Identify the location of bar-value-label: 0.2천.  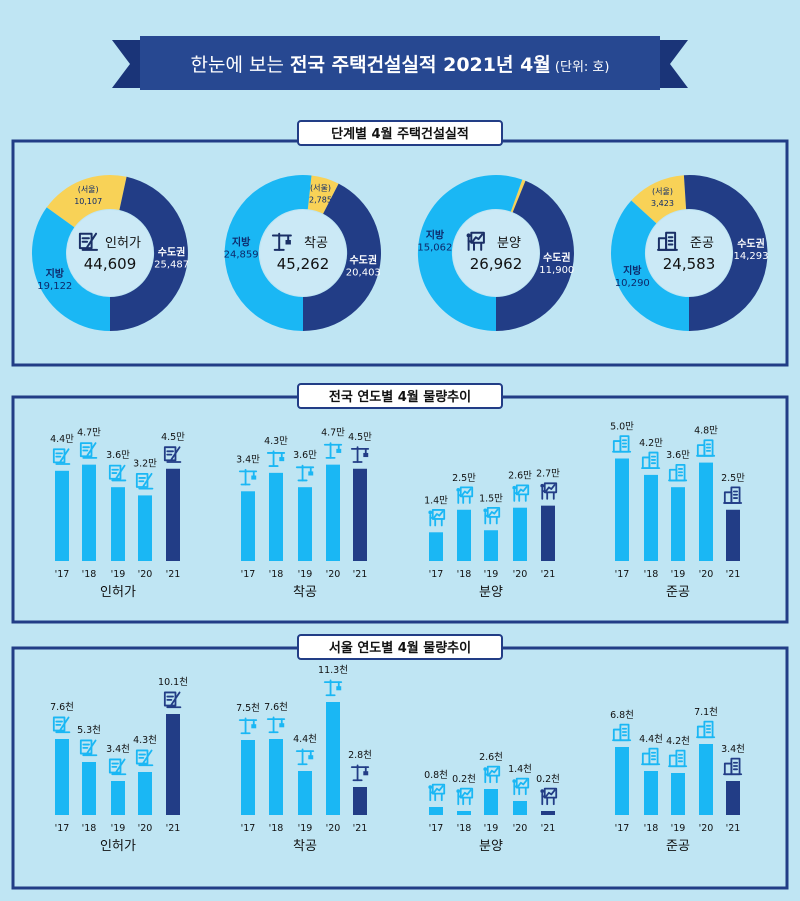
(464, 779).